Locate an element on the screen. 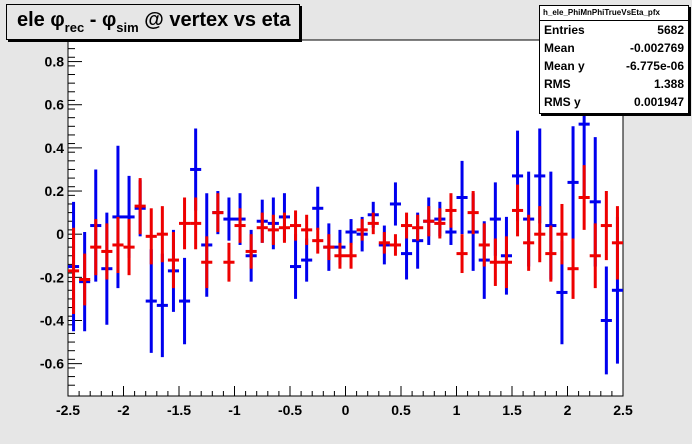 The height and width of the screenshot is (444, 692). stats-value: -6.775e-06 is located at coordinates (654, 66).